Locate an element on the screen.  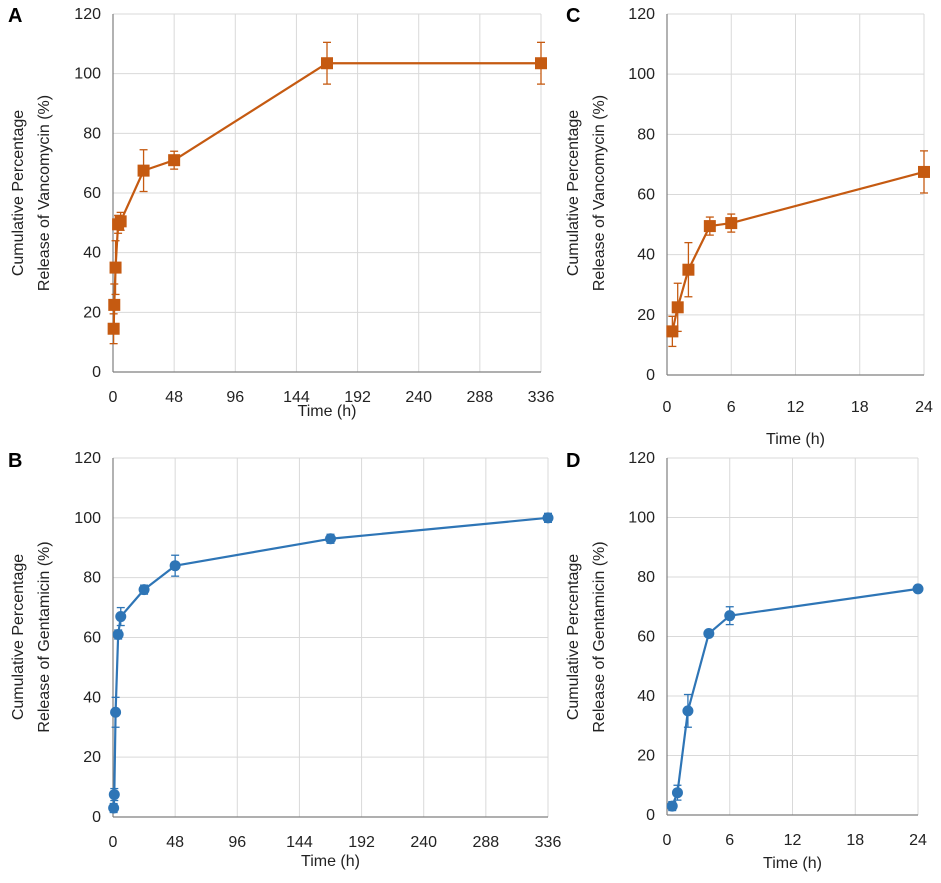
panel-letter-B: B is located at coordinates (15, 461).